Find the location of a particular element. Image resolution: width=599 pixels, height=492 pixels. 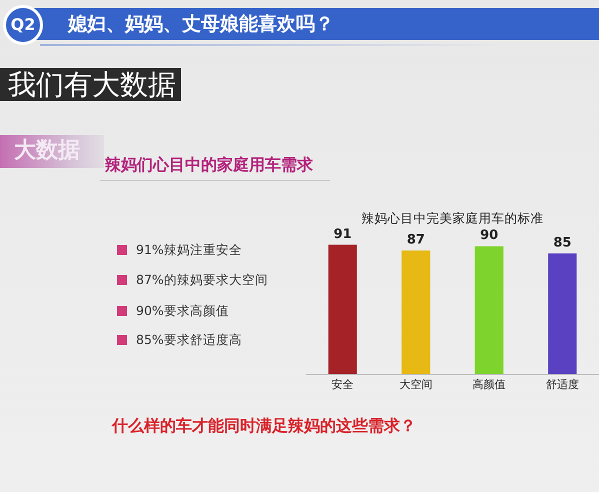

text: 媳妇、妈妈、丈母娘能喜欢吗？ is located at coordinates (201, 24).